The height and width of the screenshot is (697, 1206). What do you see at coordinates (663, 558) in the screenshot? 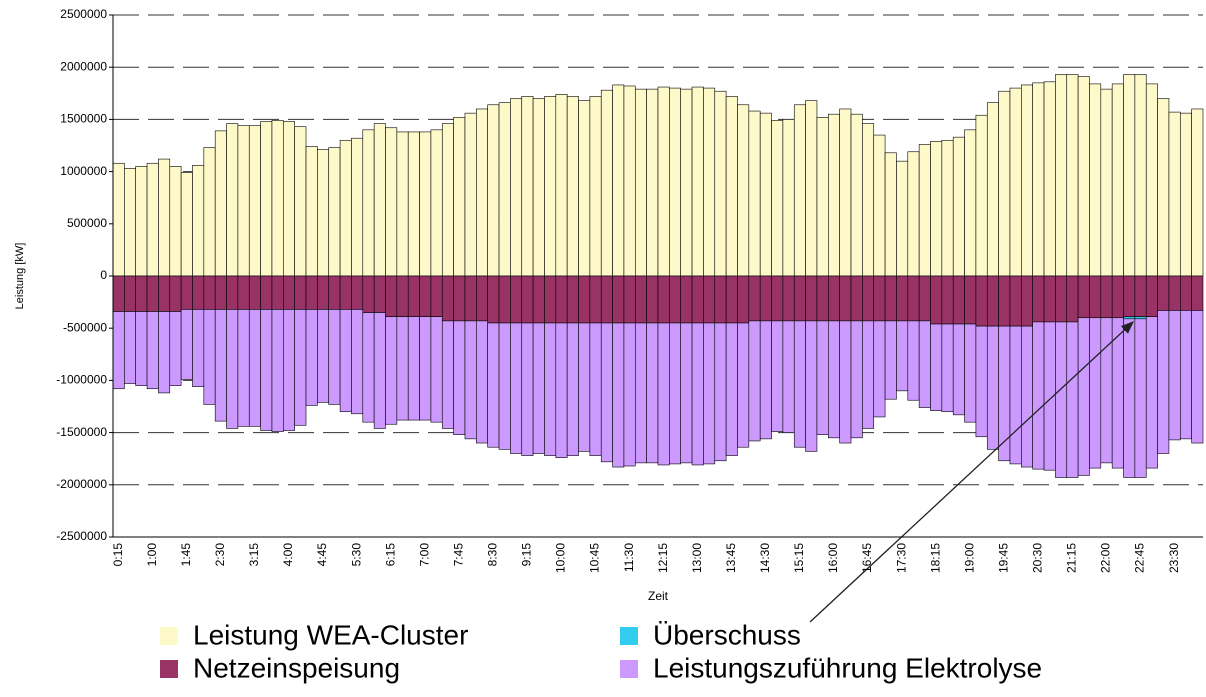
I see `x-tick-label: 12:15` at bounding box center [663, 558].